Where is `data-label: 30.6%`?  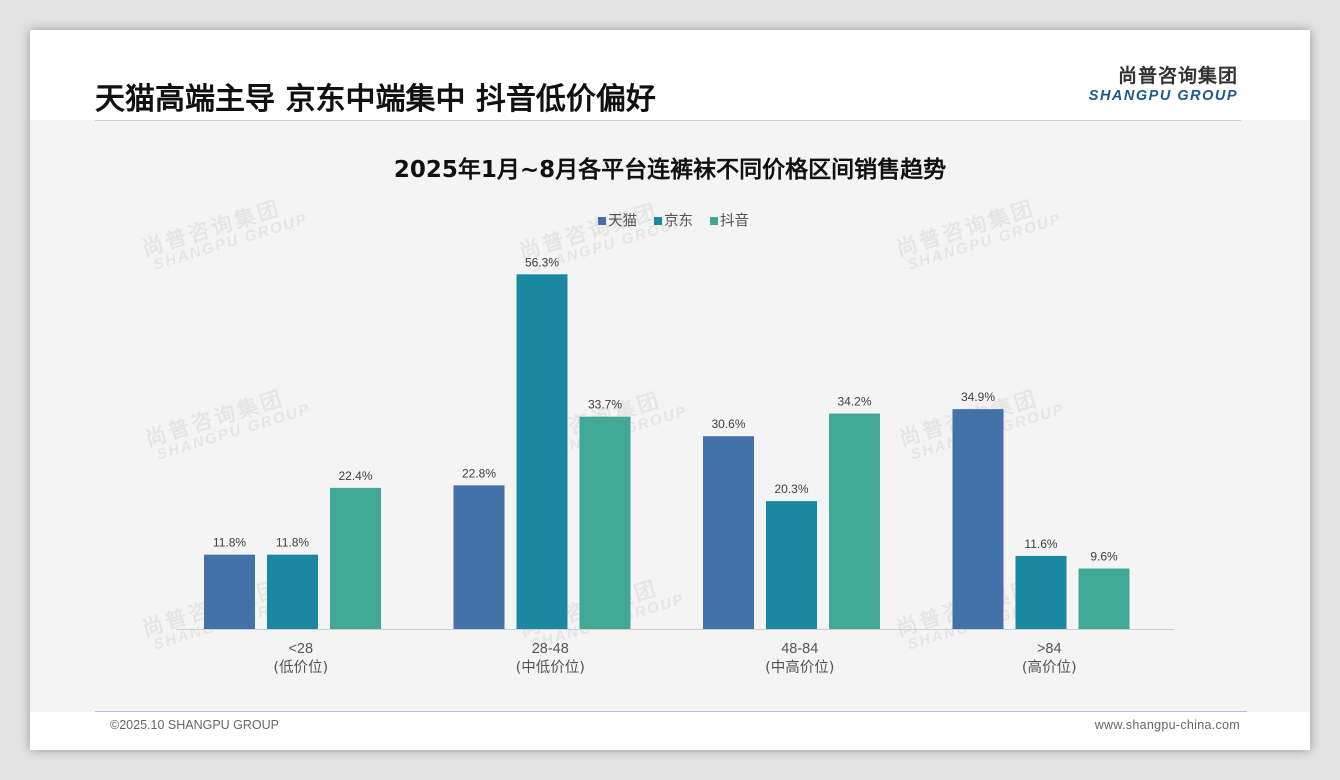
data-label: 30.6% is located at coordinates (728, 424).